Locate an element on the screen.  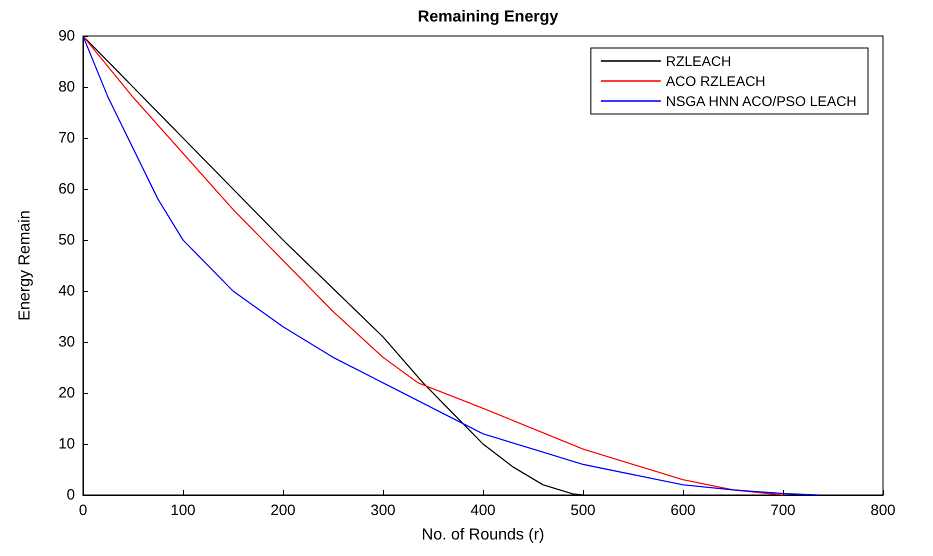
x-tick-label: 400 is located at coordinates (483, 510).